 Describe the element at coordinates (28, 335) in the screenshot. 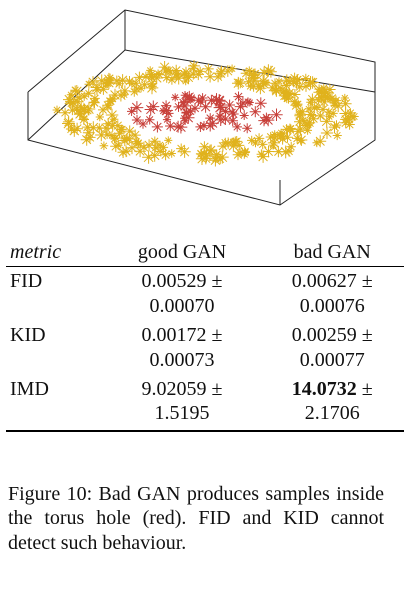

I see `metric-name: KID` at that location.